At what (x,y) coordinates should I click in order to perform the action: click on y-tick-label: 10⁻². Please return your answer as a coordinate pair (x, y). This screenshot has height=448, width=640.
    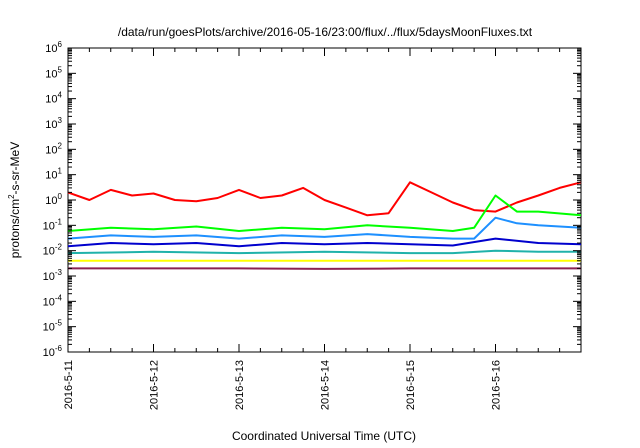
    Looking at the image, I should click on (53, 250).